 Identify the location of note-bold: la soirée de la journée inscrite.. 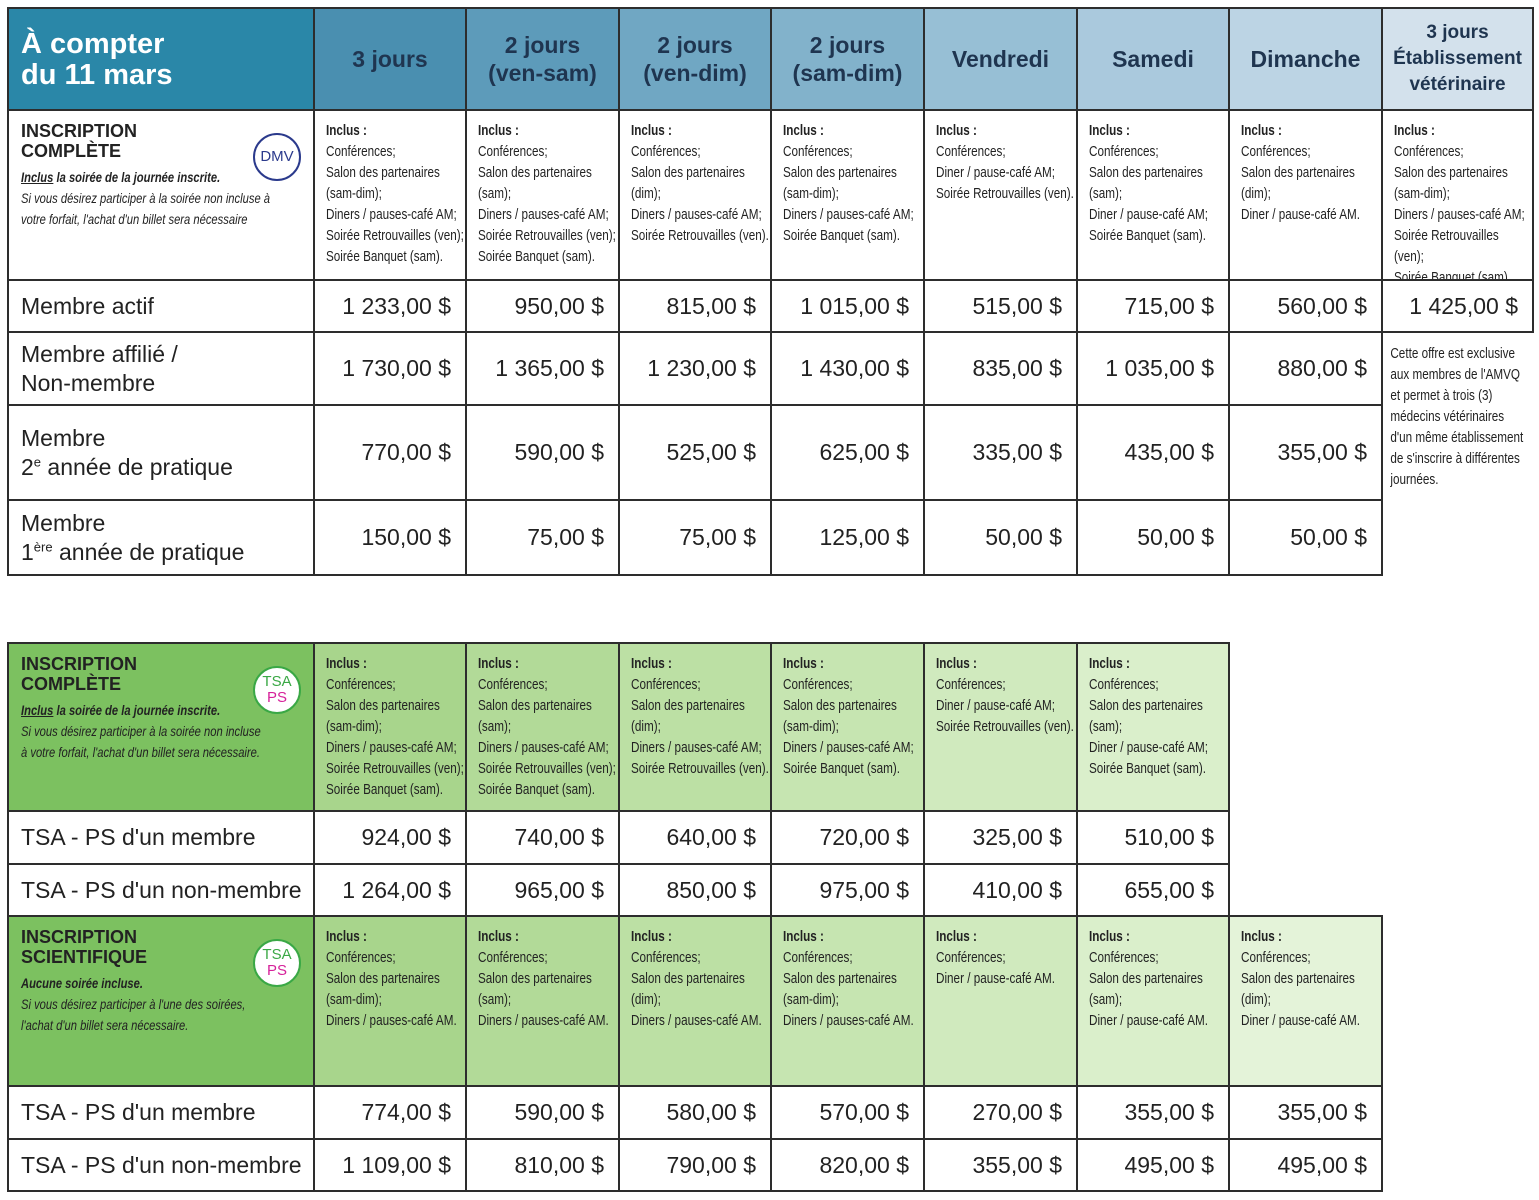
(137, 177).